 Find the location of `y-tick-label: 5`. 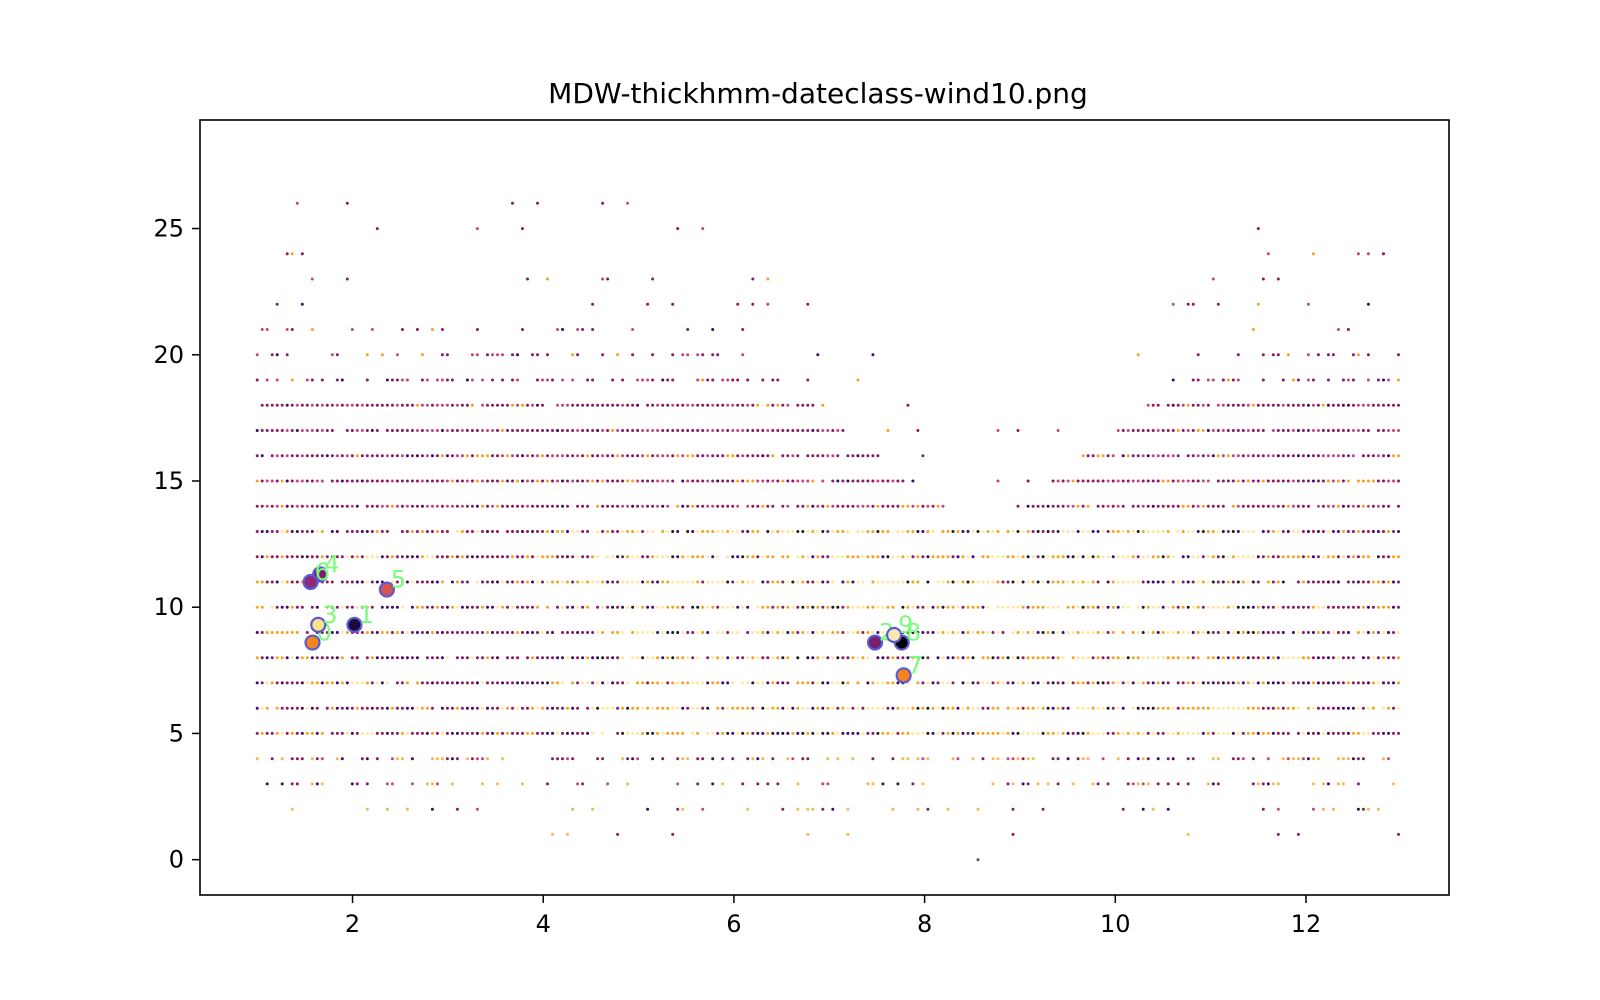

y-tick-label: 5 is located at coordinates (176, 733).